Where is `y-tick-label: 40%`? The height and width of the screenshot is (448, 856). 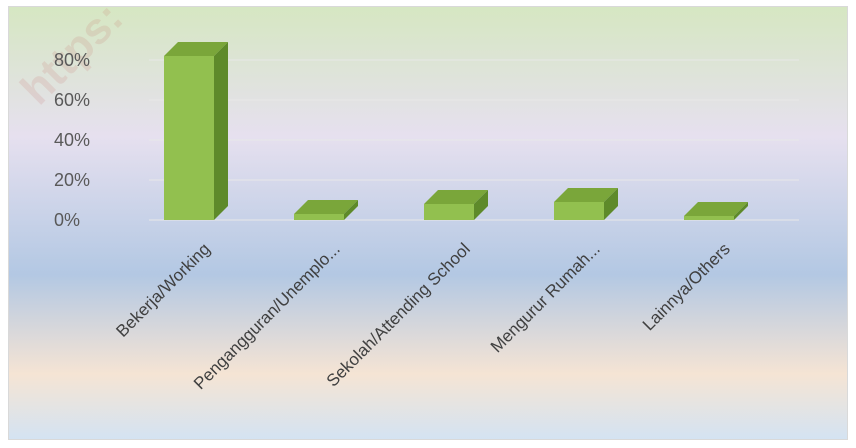
y-tick-label: 40% is located at coordinates (72, 140).